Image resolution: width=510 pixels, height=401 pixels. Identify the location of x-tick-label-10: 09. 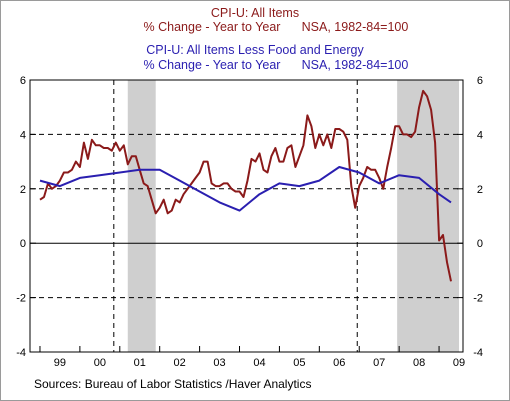
(459, 363).